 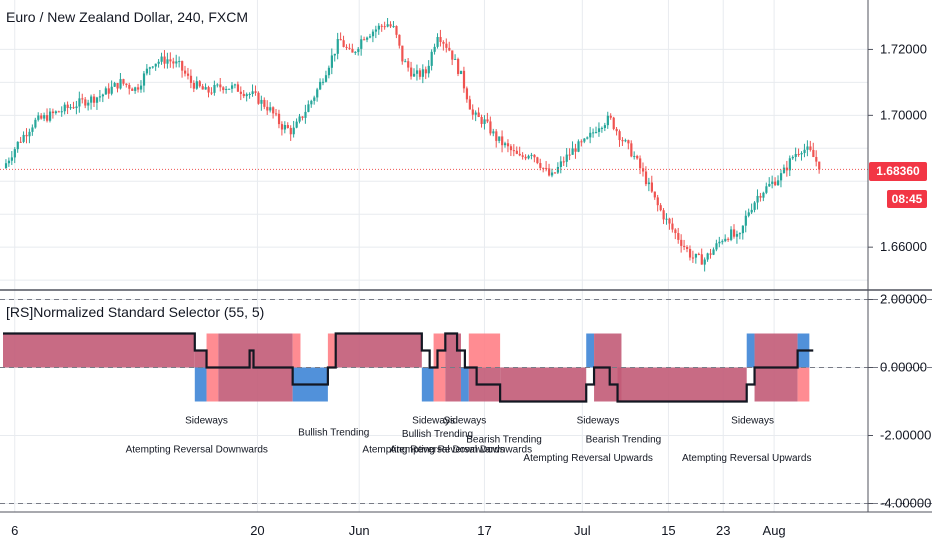 What do you see at coordinates (723, 530) in the screenshot?
I see `x-tick-label: 23` at bounding box center [723, 530].